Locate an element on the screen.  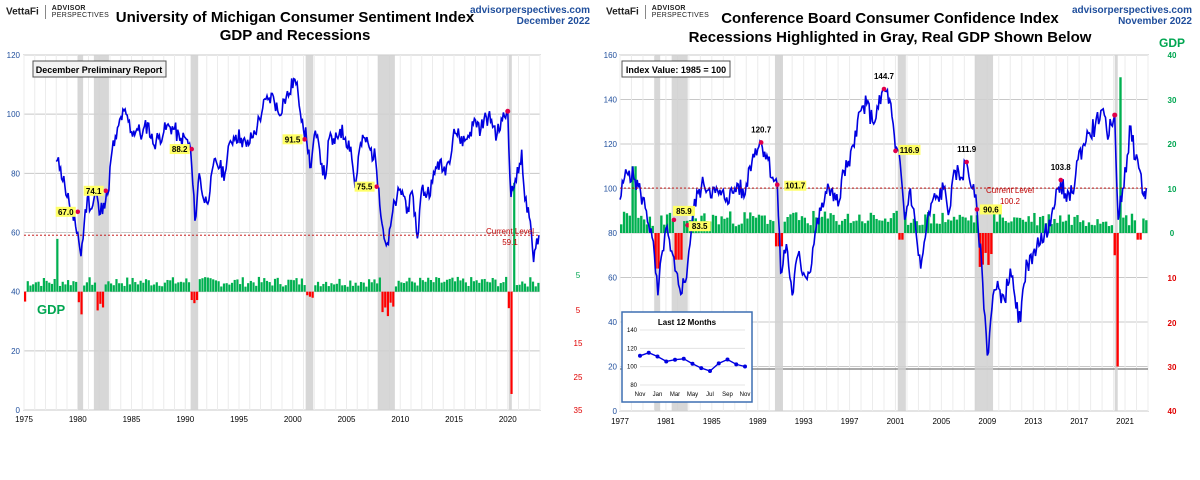
point-label: 120.7 is located at coordinates (761, 129).